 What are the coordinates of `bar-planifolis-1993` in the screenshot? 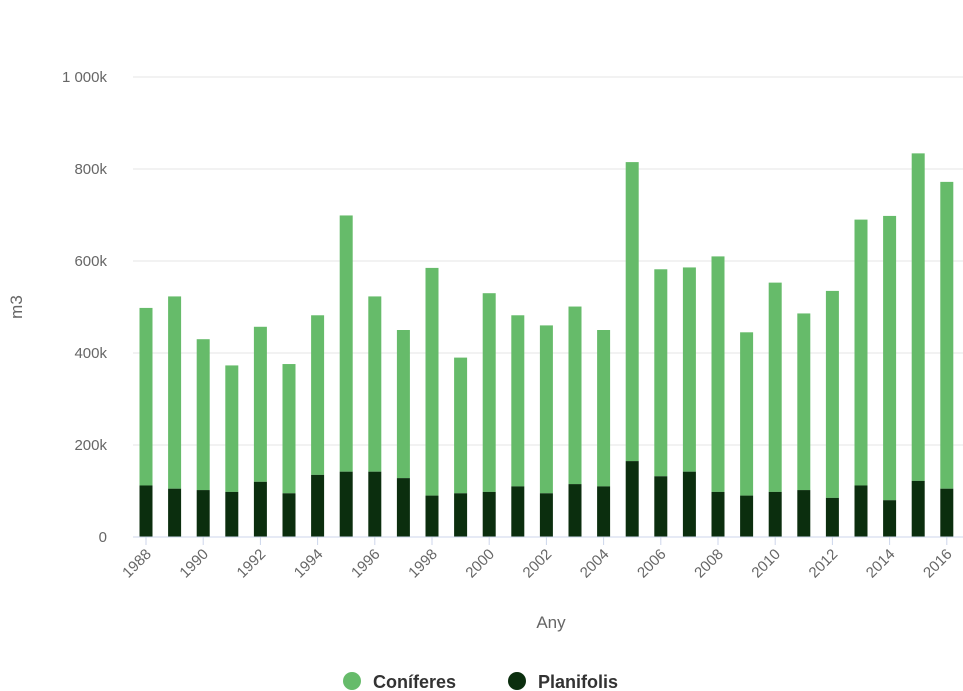 It's located at (289, 515).